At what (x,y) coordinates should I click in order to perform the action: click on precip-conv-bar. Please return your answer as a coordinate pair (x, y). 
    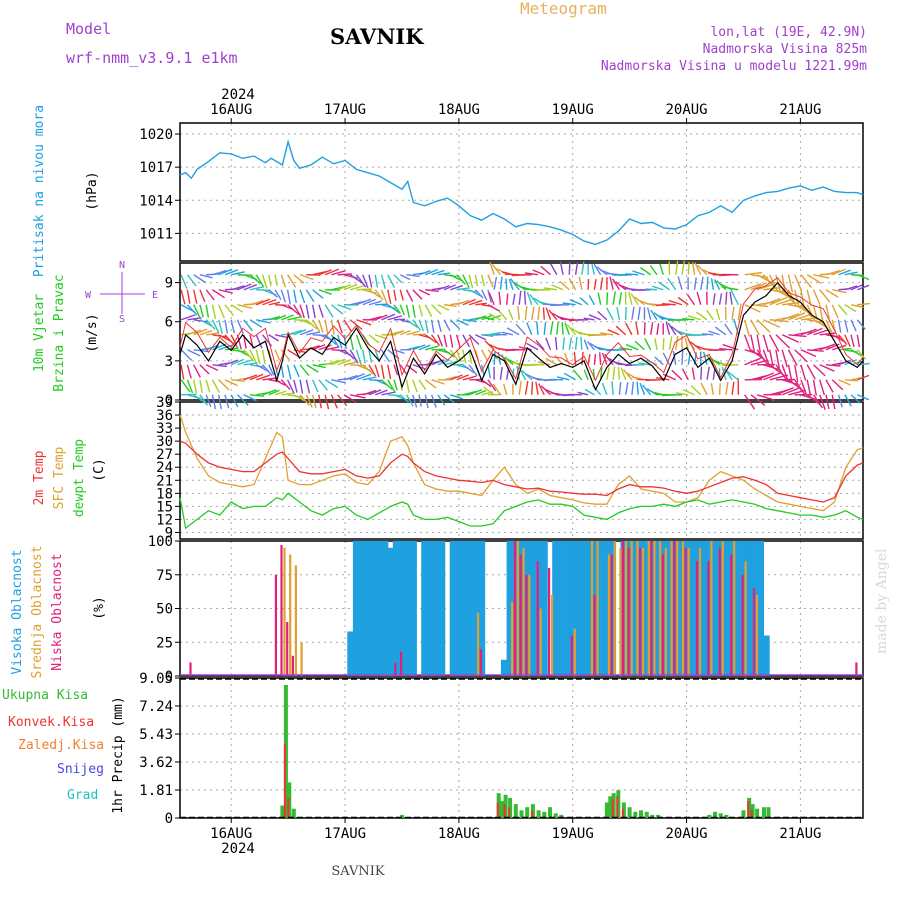
    Looking at the image, I should click on (284, 780).